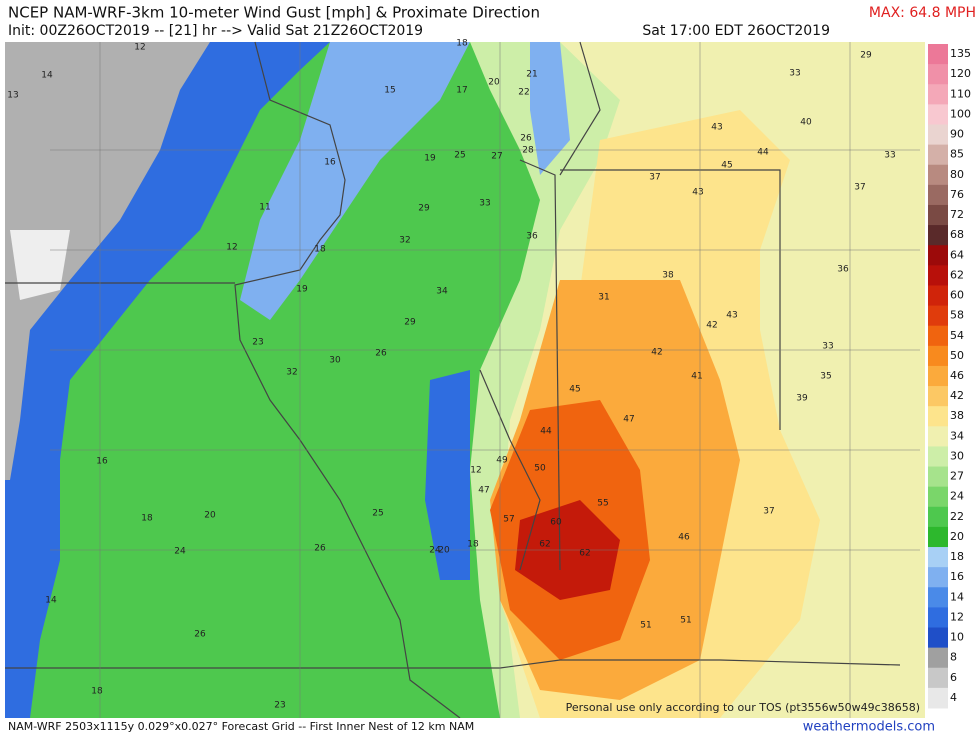 This screenshot has height=735, width=980. I want to click on gust-label: 37, so click(859, 188).